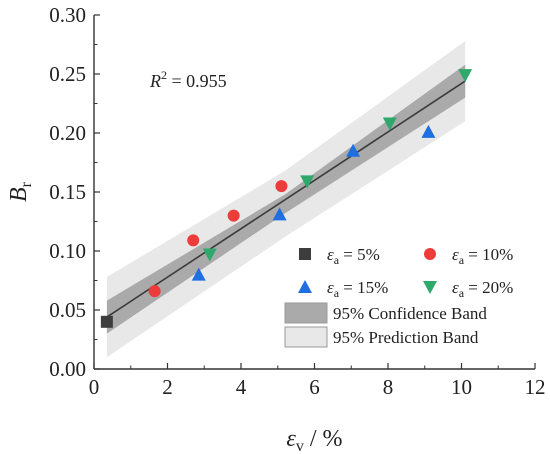 Image resolution: width=550 pixels, height=454 pixels. What do you see at coordinates (67, 133) in the screenshot?
I see `y-tick-label: 0.20` at bounding box center [67, 133].